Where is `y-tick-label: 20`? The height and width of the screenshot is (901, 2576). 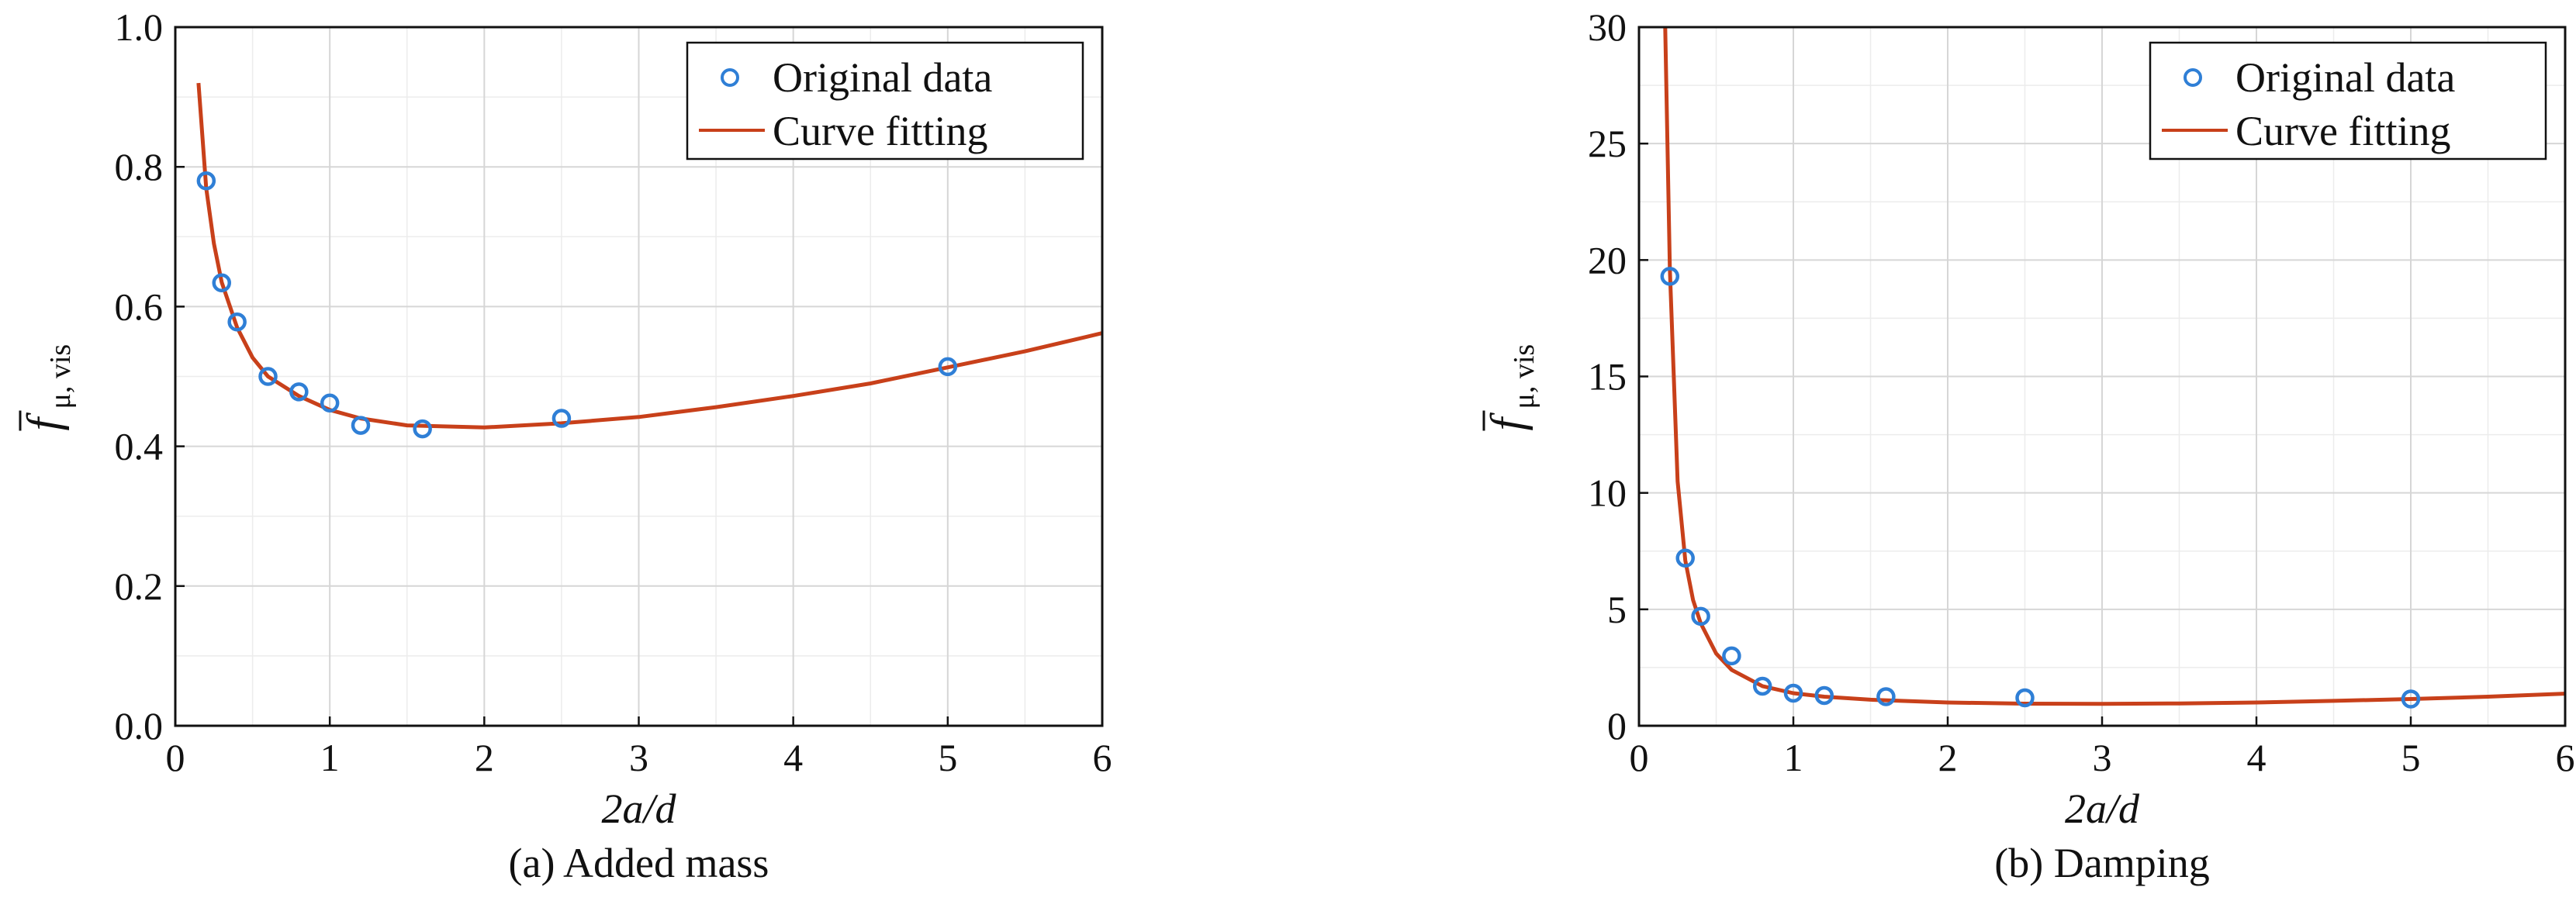 y-tick-label: 20 is located at coordinates (1607, 260).